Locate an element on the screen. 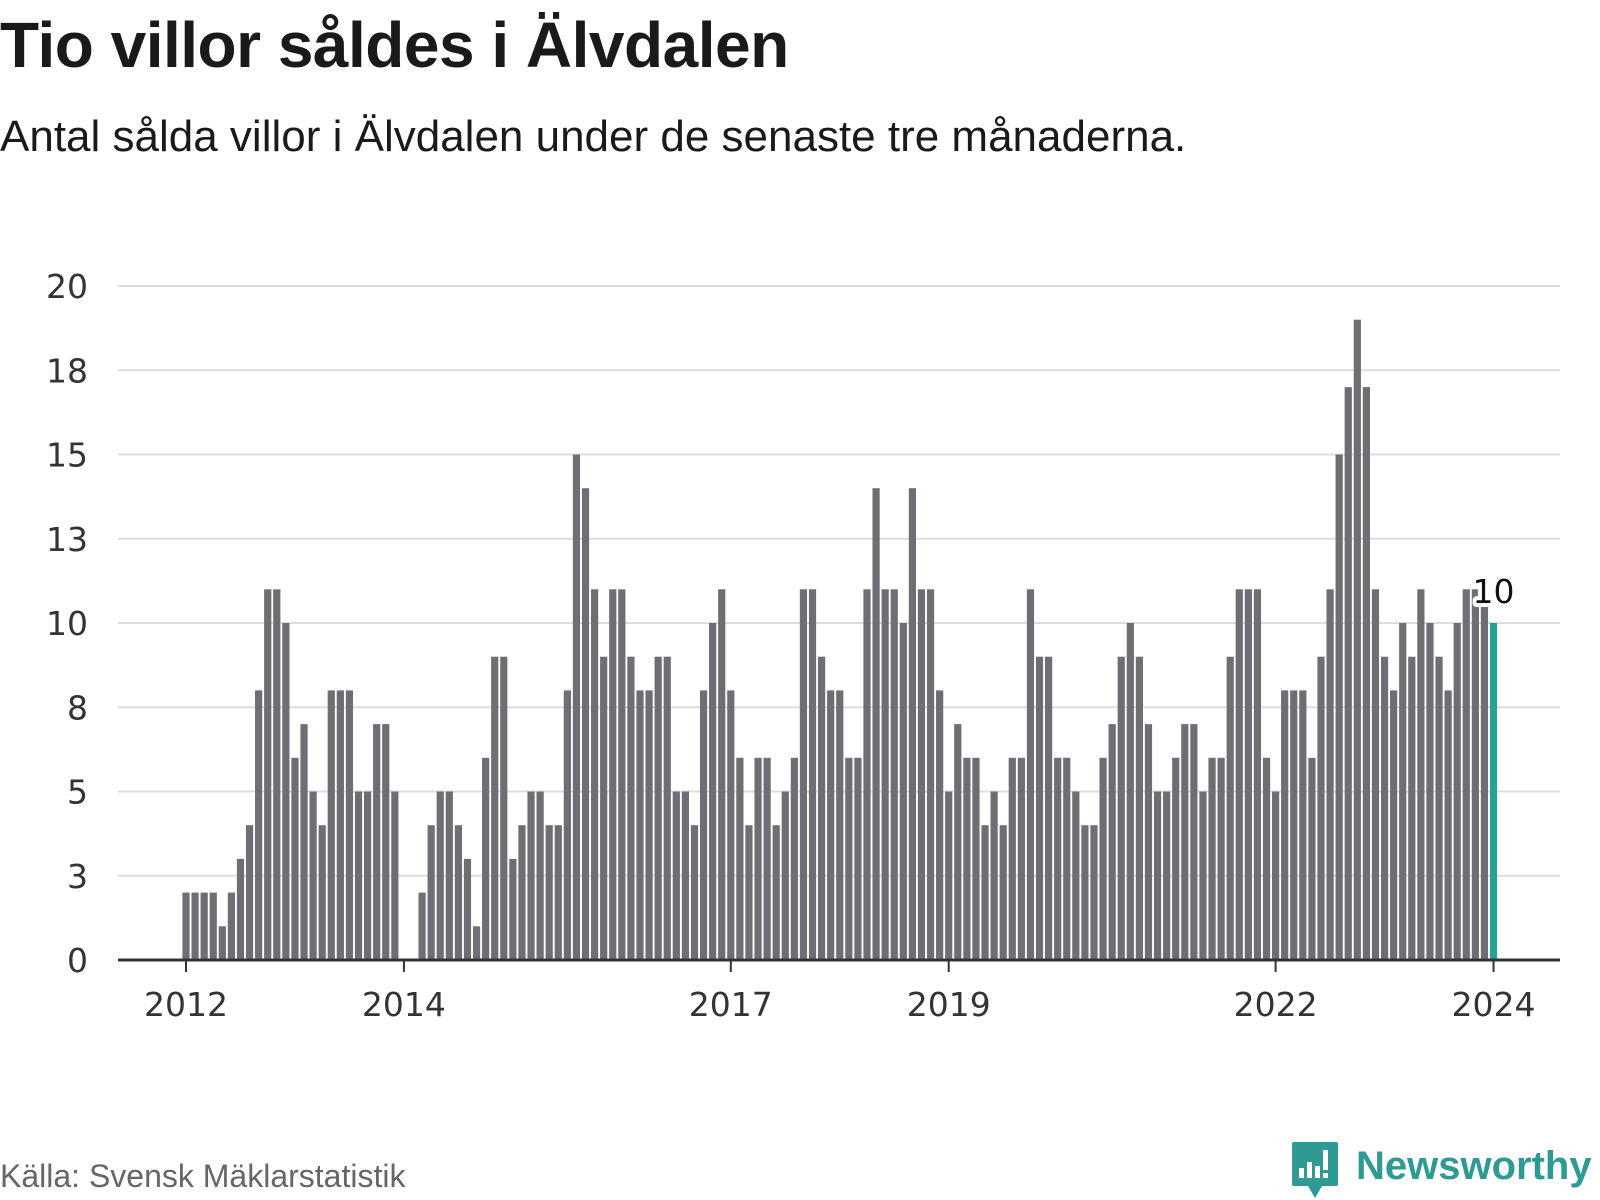 The width and height of the screenshot is (1600, 1200). x-tick-label: 2014 is located at coordinates (404, 1004).